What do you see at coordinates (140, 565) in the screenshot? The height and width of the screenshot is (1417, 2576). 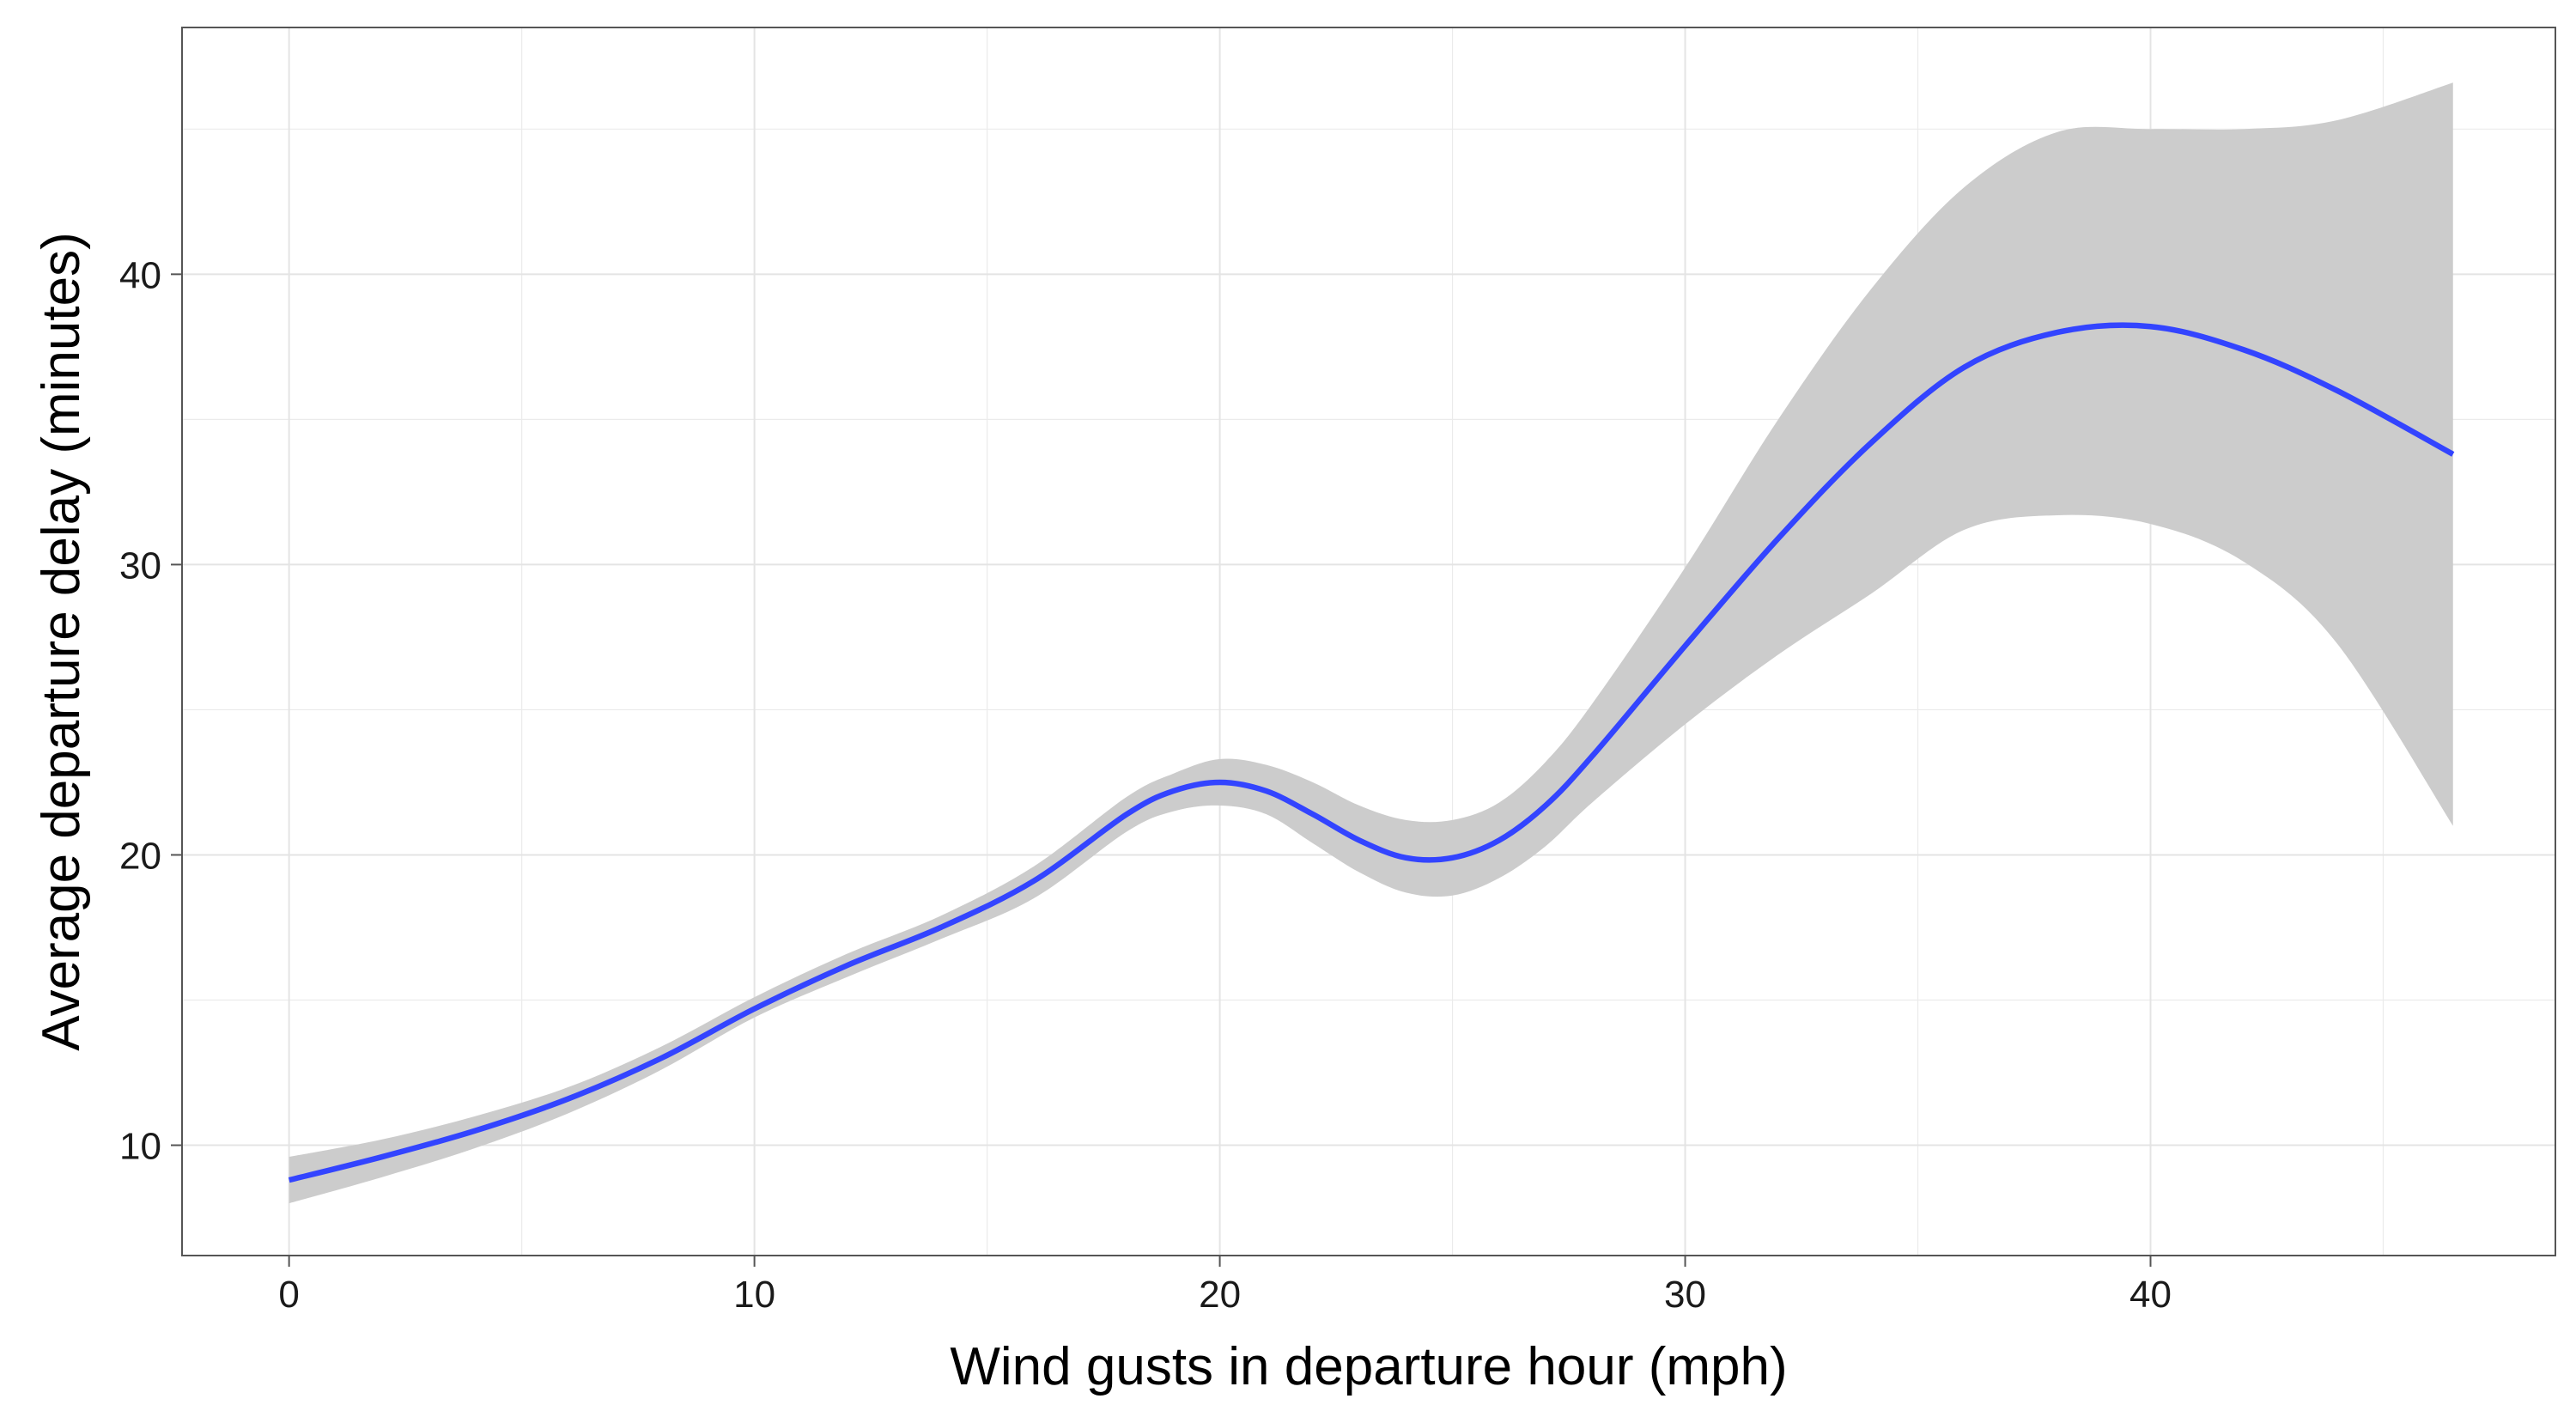 I see `y-tick-label: 30` at bounding box center [140, 565].